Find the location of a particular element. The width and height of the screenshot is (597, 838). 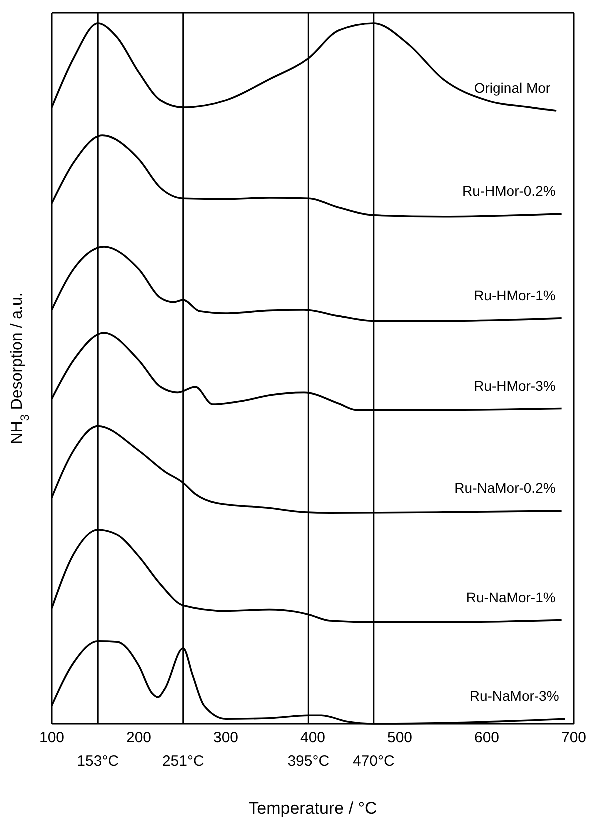

series-label: Ru-HMor-1% is located at coordinates (515, 295).